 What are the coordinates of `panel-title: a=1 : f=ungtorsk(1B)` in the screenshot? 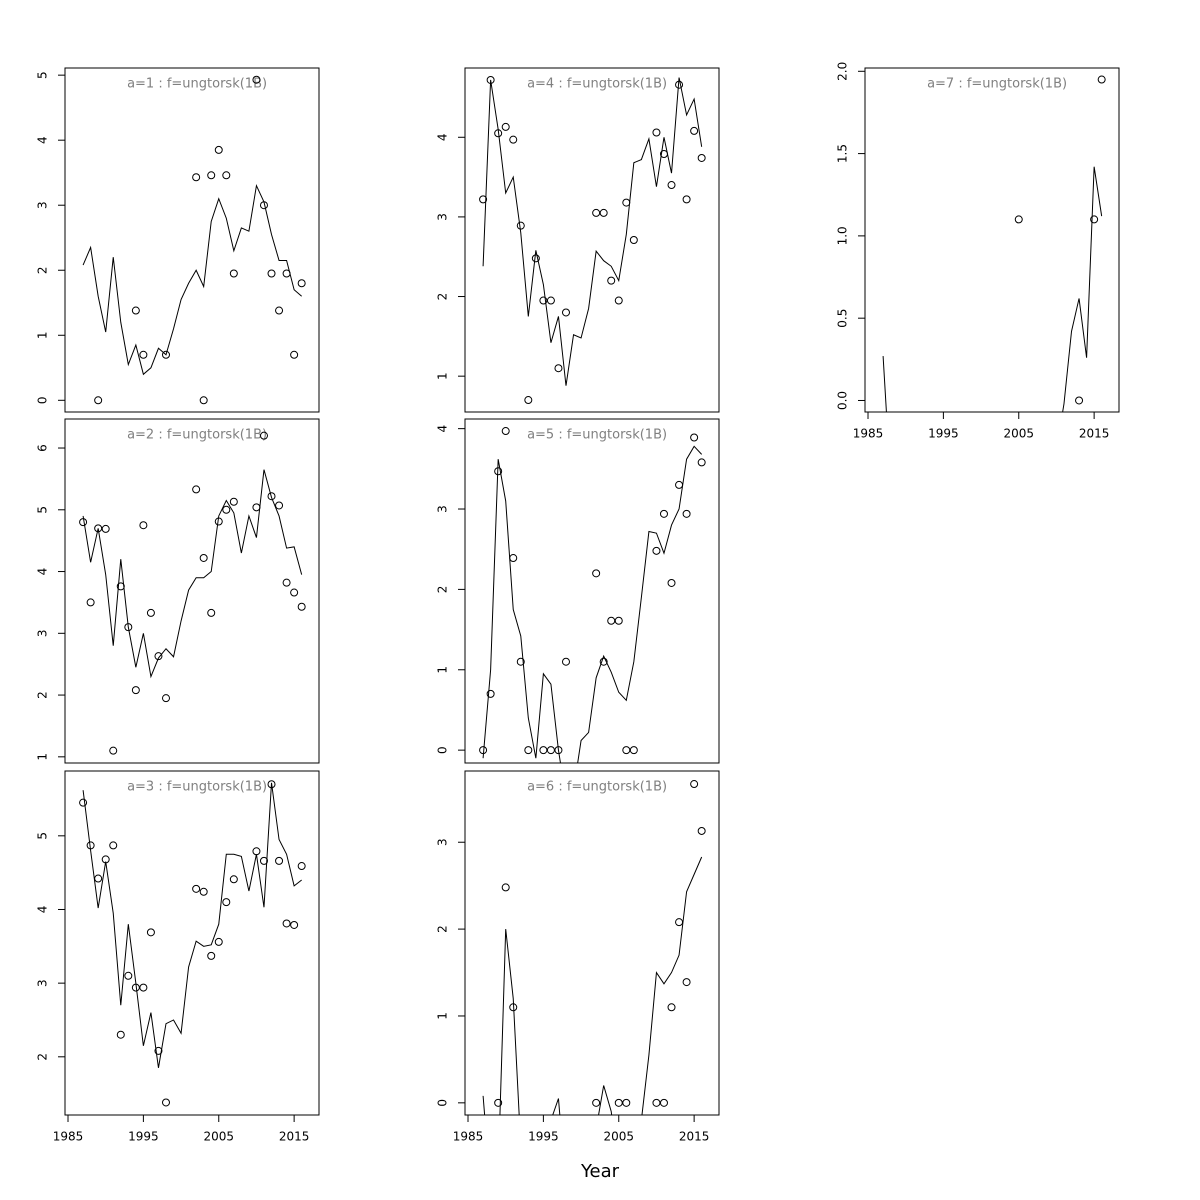 It's located at (197, 84).